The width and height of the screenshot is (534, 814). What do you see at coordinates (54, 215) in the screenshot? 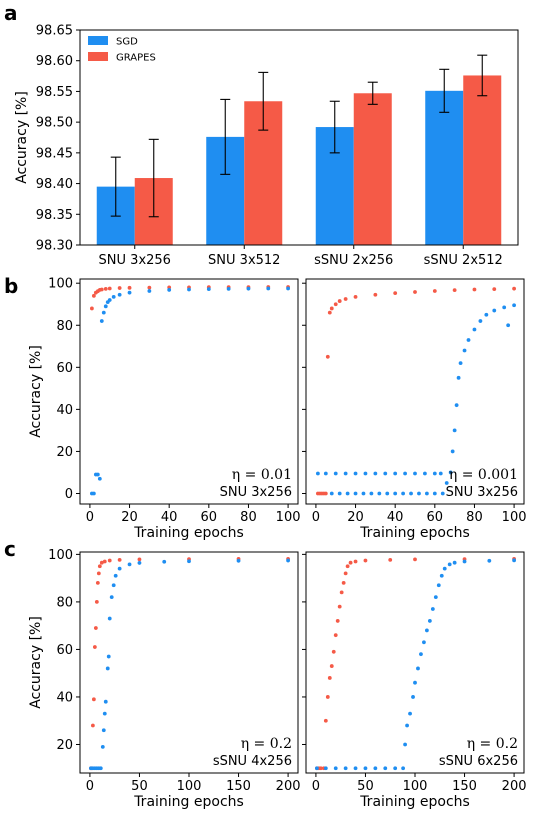
I see `y-tick-label: 98.35` at bounding box center [54, 215].